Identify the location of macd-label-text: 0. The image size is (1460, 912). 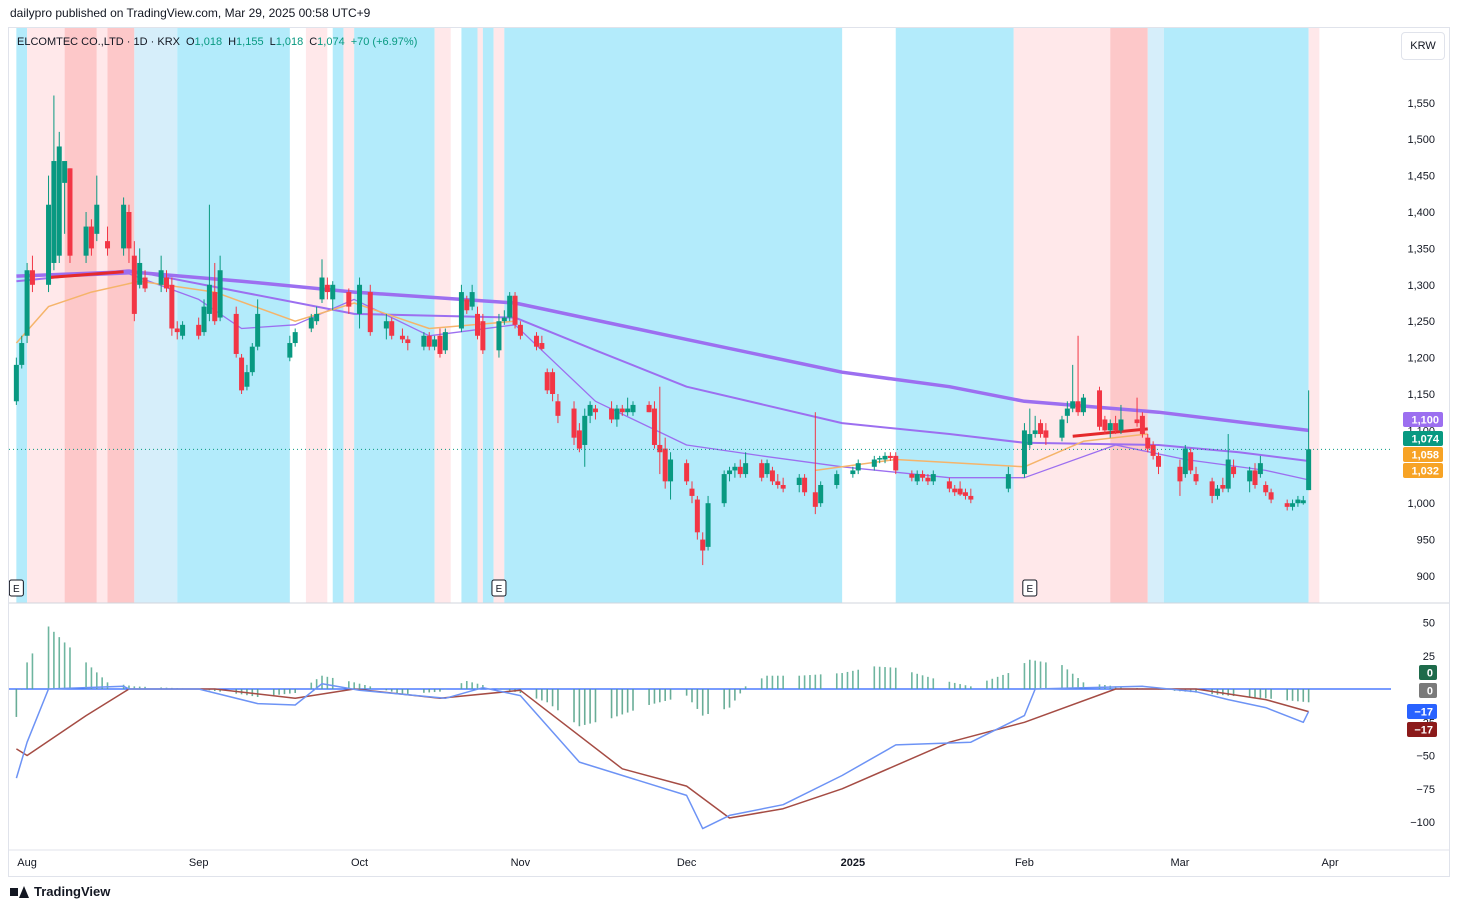
(1430, 692).